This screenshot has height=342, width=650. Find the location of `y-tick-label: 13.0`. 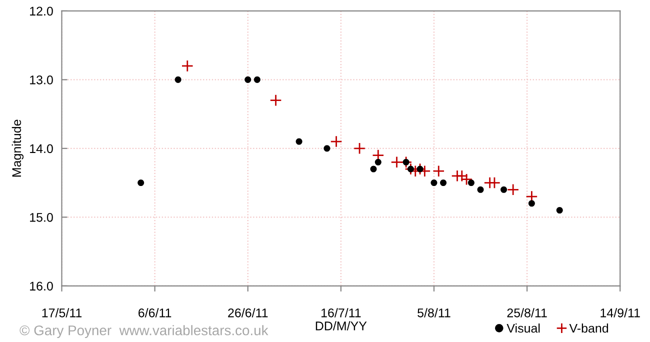

y-tick-label: 13.0 is located at coordinates (41, 79).